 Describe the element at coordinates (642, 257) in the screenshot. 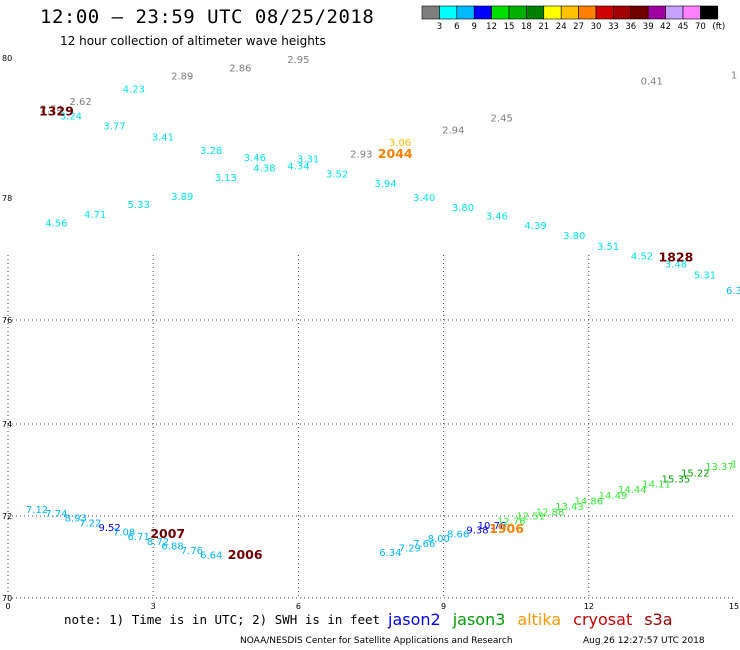

I see `wave-height-label: 4.52` at that location.